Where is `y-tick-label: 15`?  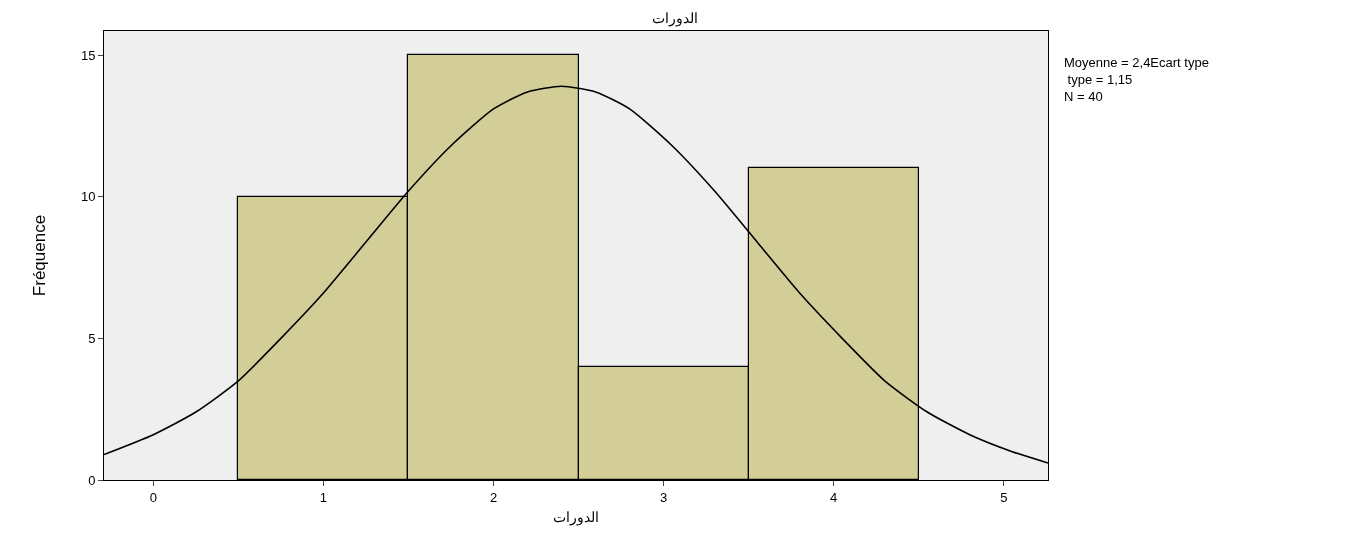
y-tick-label: 15 is located at coordinates (88, 55).